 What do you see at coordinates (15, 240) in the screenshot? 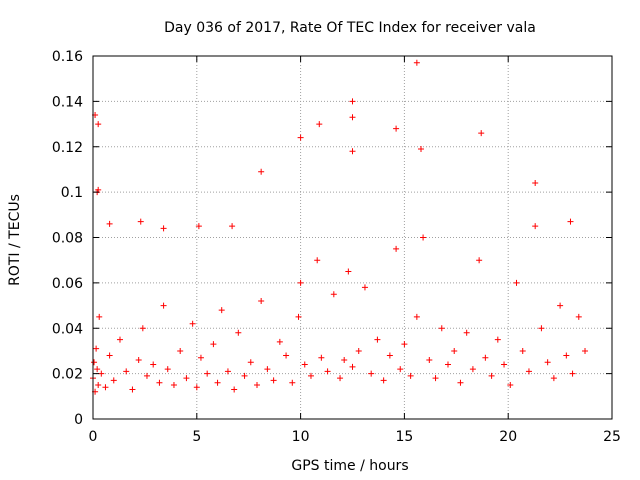
I see `y-axis-label: ROTI / TECUs` at bounding box center [15, 240].